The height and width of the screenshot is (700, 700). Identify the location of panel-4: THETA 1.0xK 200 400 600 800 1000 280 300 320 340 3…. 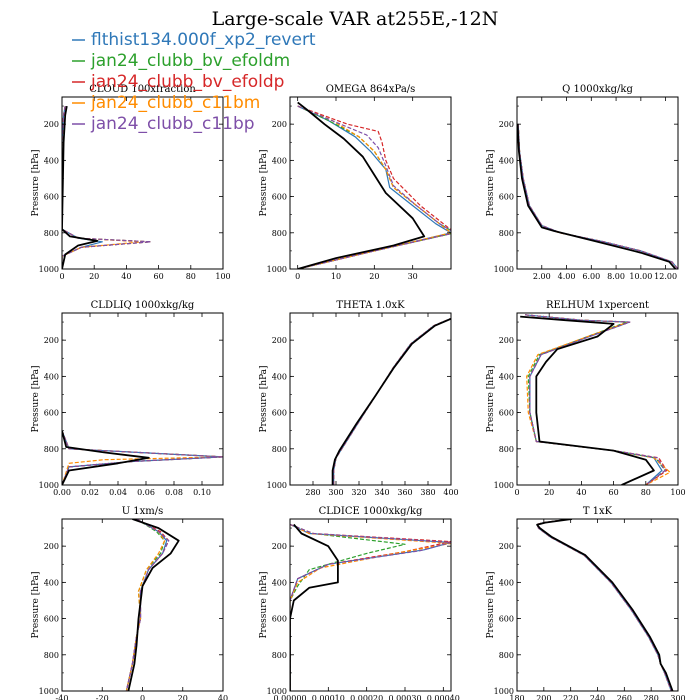
(359, 398).